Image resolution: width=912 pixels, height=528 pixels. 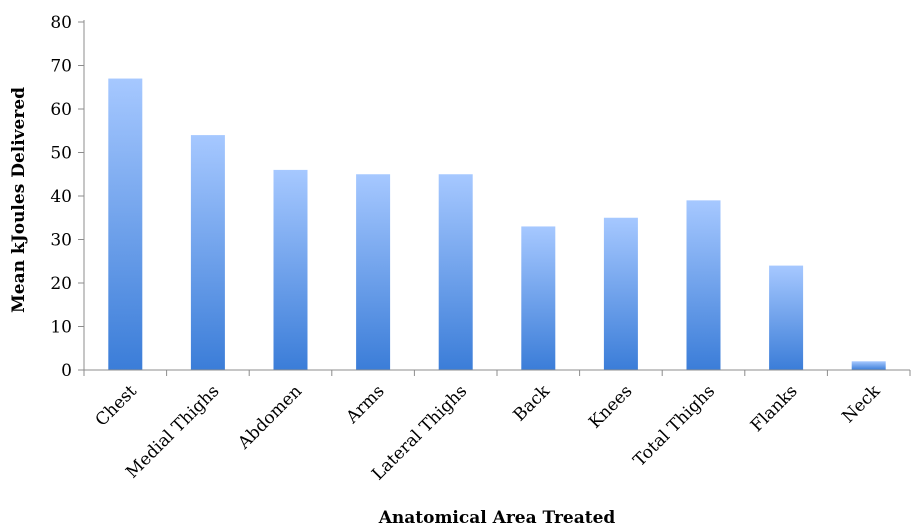 What do you see at coordinates (116, 405) in the screenshot?
I see `x-tick-label: Chest` at bounding box center [116, 405].